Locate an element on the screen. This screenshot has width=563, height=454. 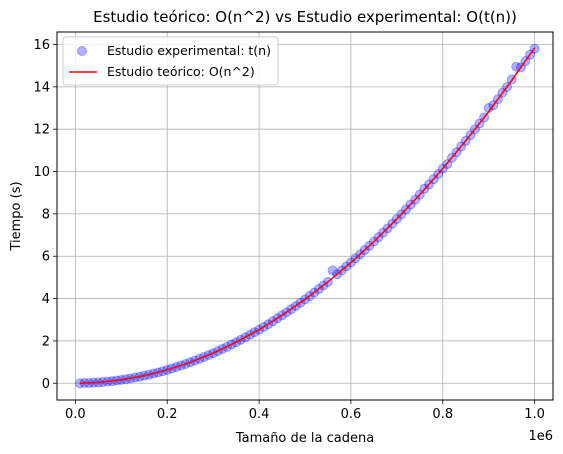
y-tick-label: 6 is located at coordinates (46, 257).